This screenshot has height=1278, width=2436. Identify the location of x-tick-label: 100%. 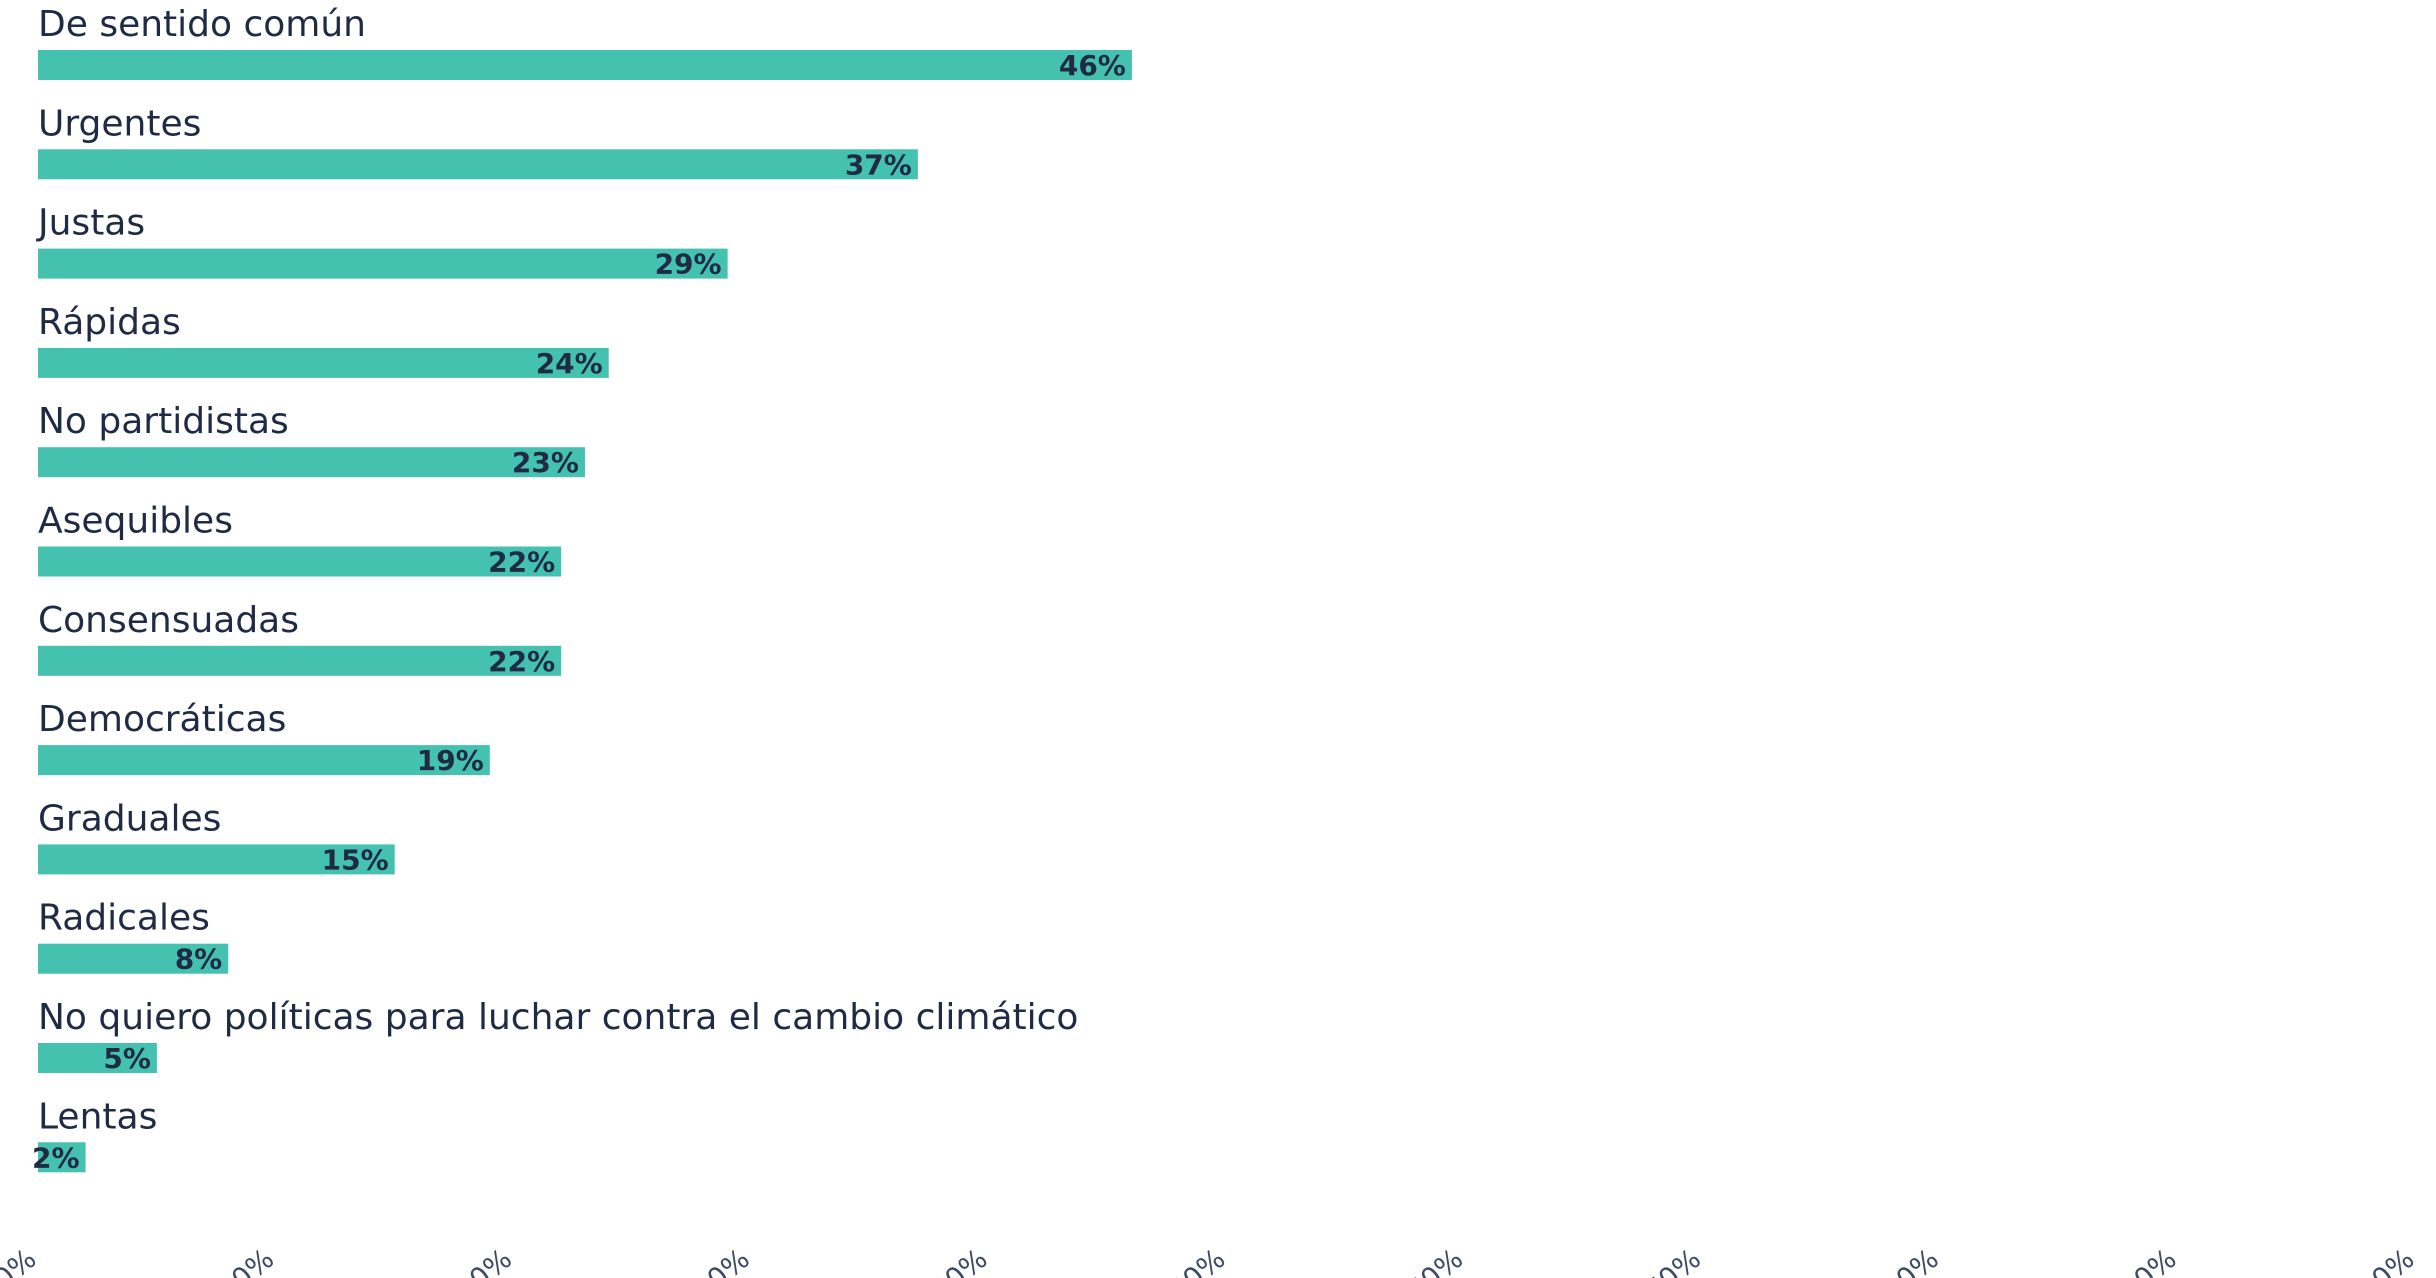
(2379, 1260).